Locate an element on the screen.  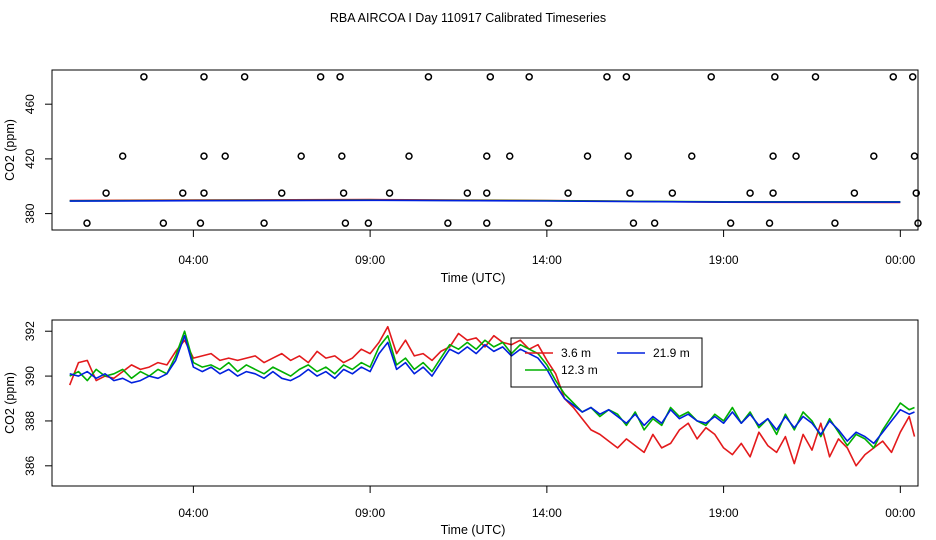
y-tick-label: 420 is located at coordinates (30, 159).